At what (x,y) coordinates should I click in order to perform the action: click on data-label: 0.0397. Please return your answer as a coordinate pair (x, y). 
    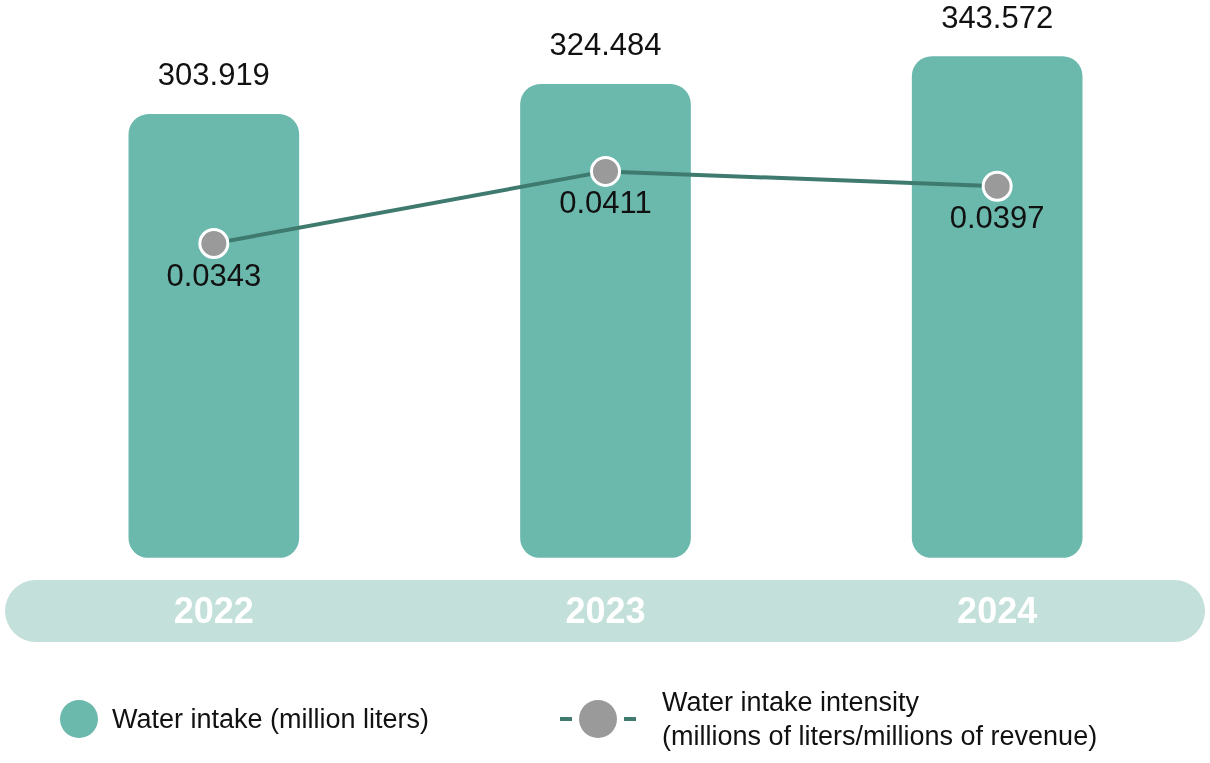
    Looking at the image, I should click on (997, 218).